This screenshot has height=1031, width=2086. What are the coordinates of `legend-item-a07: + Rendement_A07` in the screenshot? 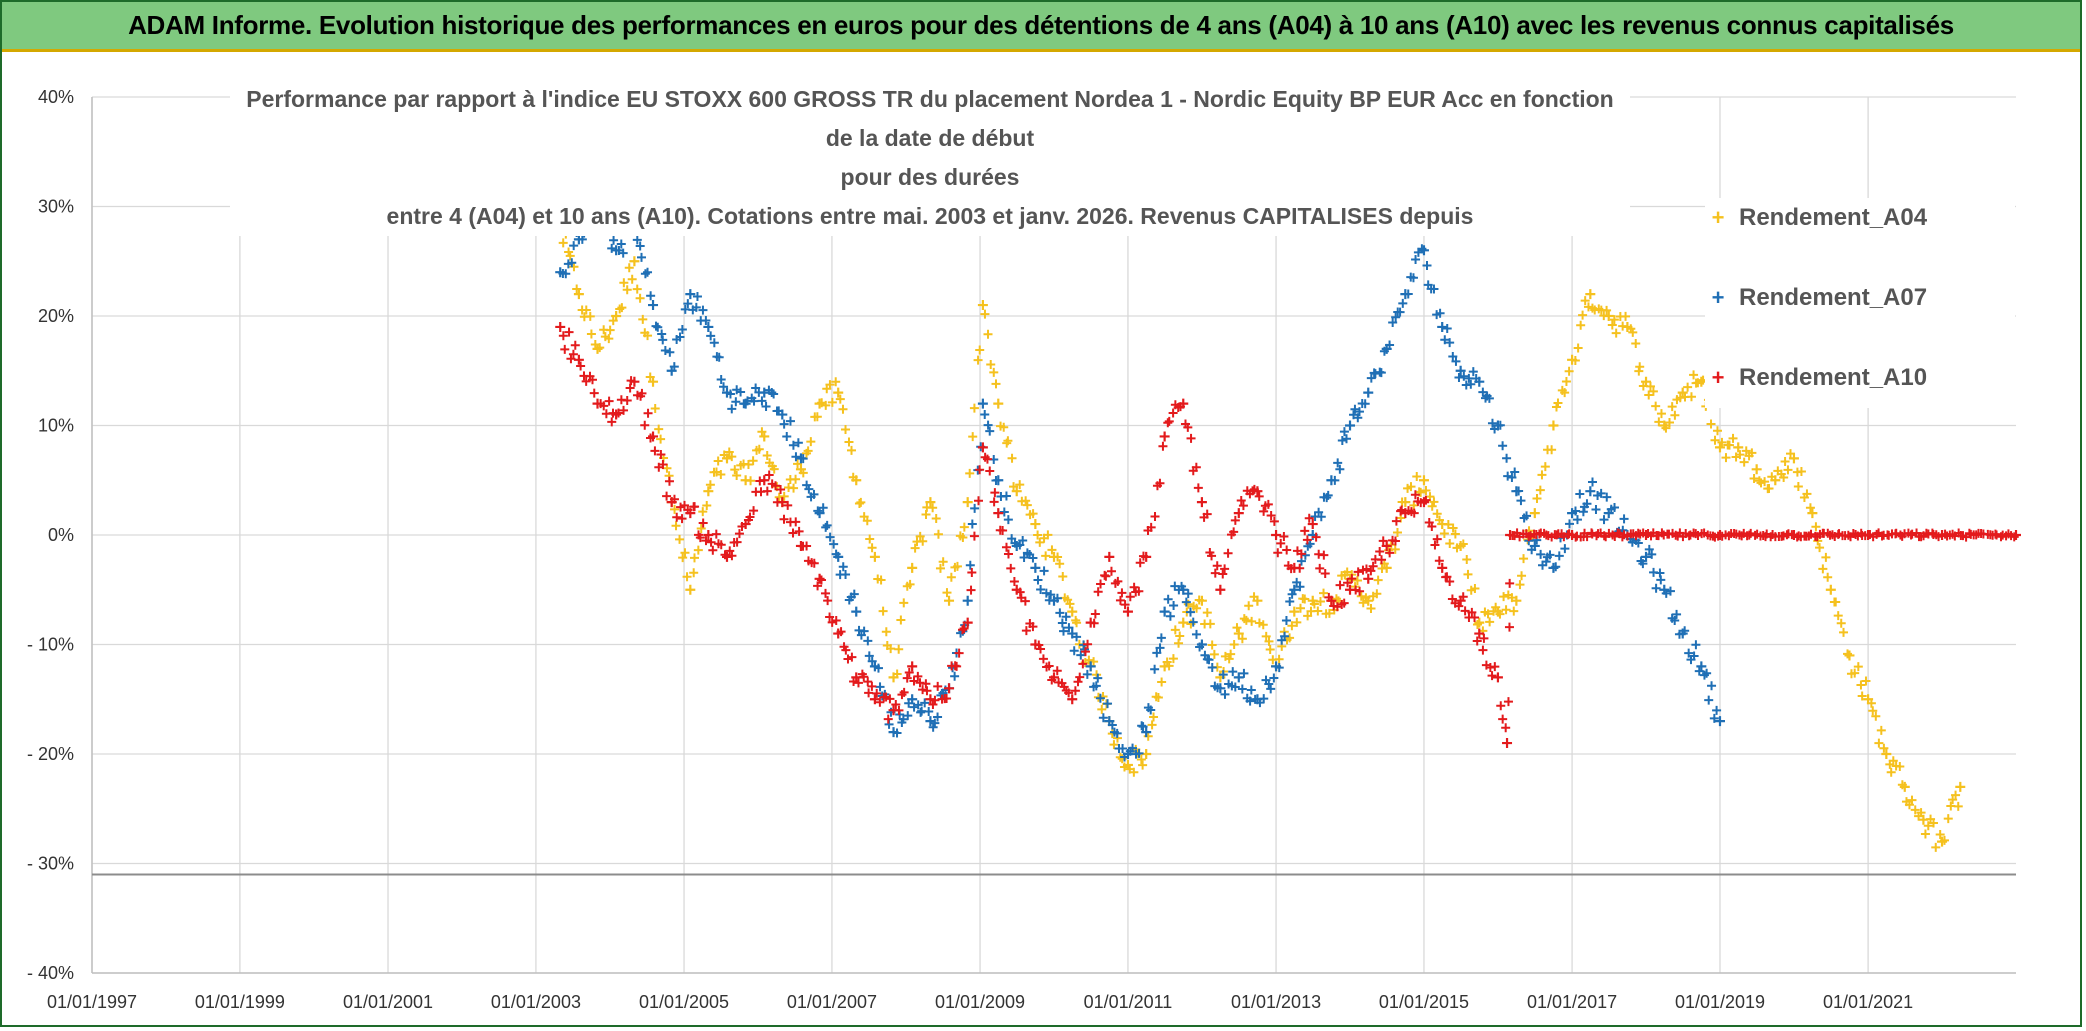 It's located at (1816, 298).